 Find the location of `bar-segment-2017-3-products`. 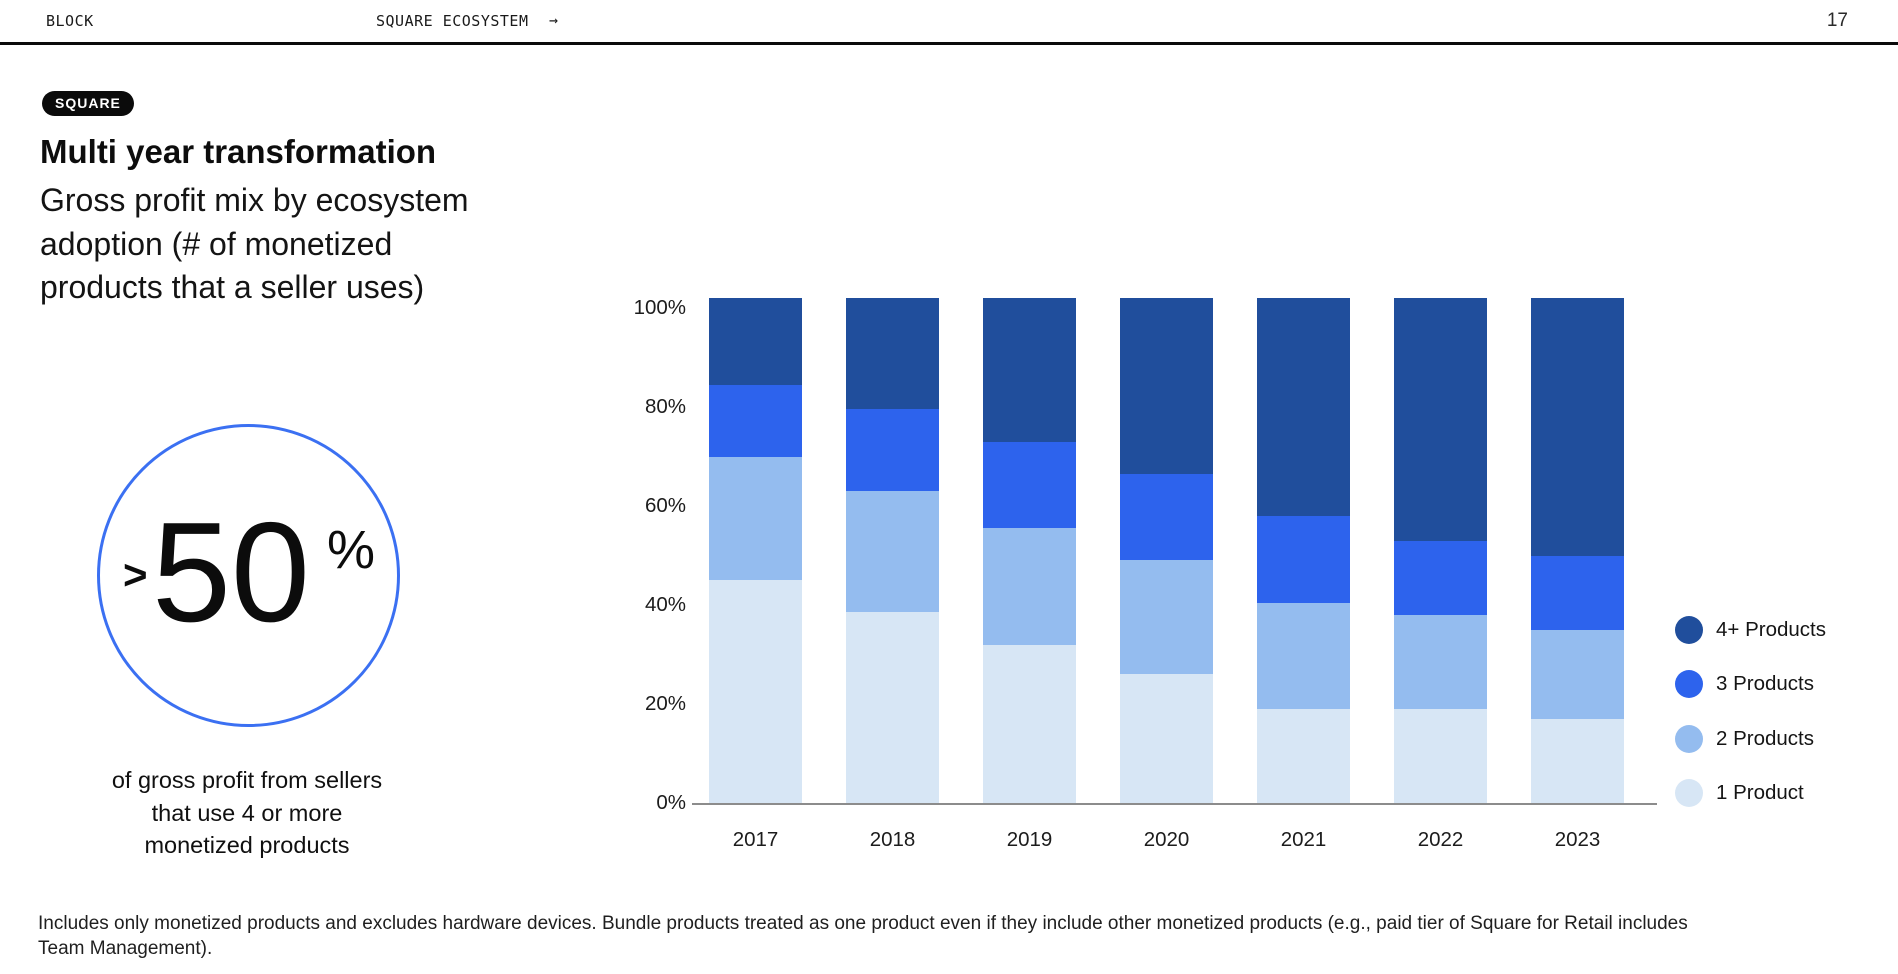

bar-segment-2017-3-products is located at coordinates (755, 420).